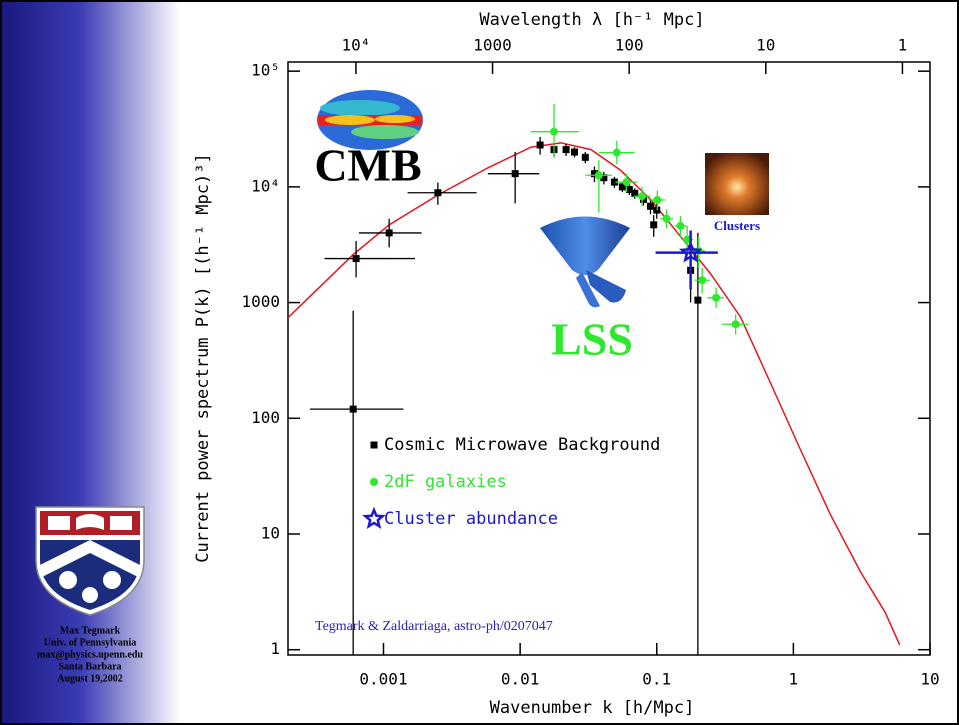 This screenshot has height=725, width=959. I want to click on legend-label: Cluster abundance, so click(471, 519).